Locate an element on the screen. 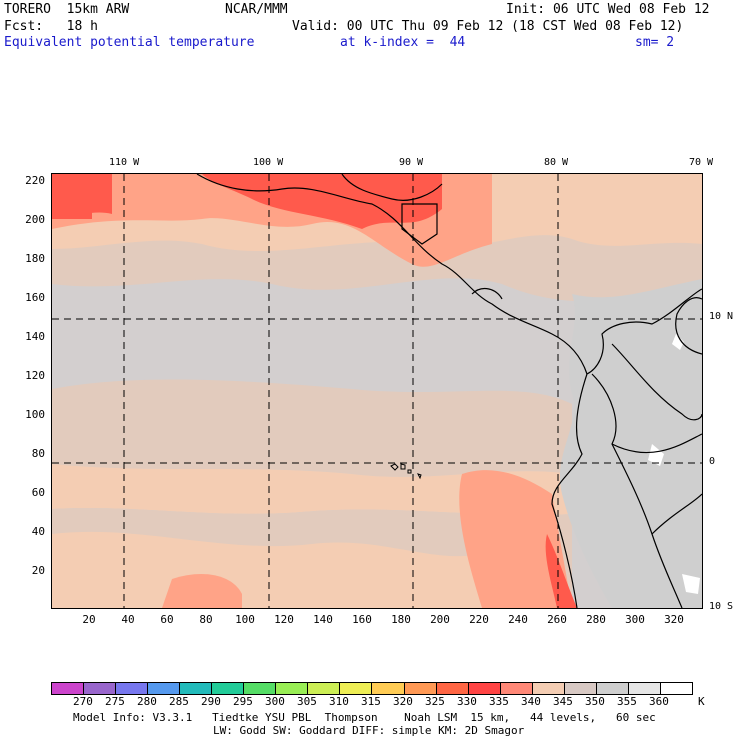  x-label: 40 is located at coordinates (128, 619).